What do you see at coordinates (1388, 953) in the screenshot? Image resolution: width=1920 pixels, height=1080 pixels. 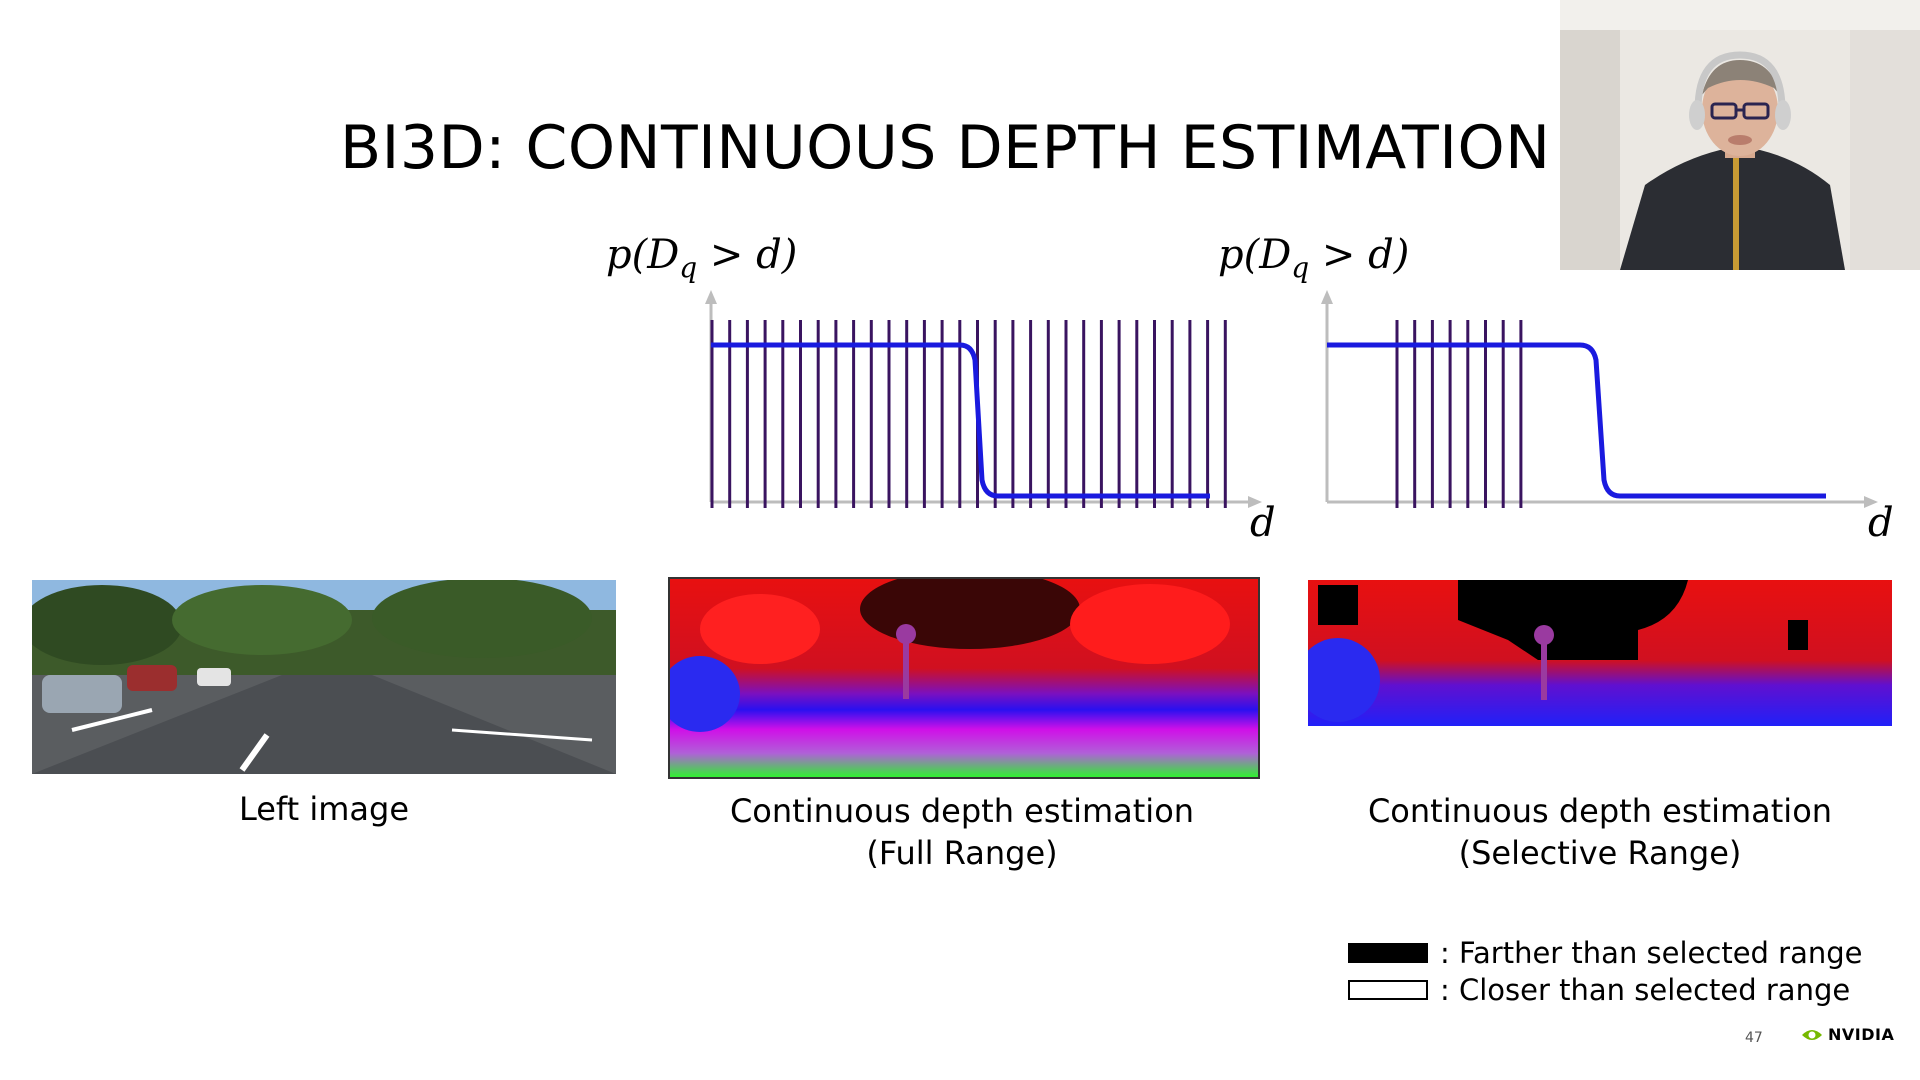 I see `legend-farther-swatch` at bounding box center [1388, 953].